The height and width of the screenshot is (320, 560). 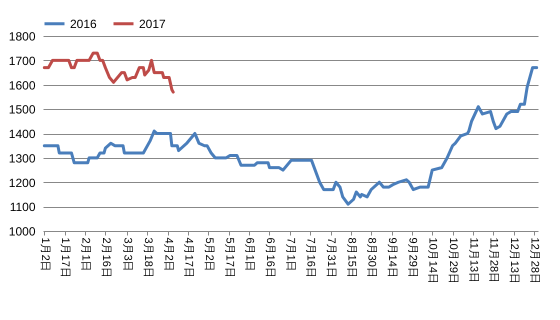 I want to click on x-tick-label: 9月14日, so click(x=392, y=258).